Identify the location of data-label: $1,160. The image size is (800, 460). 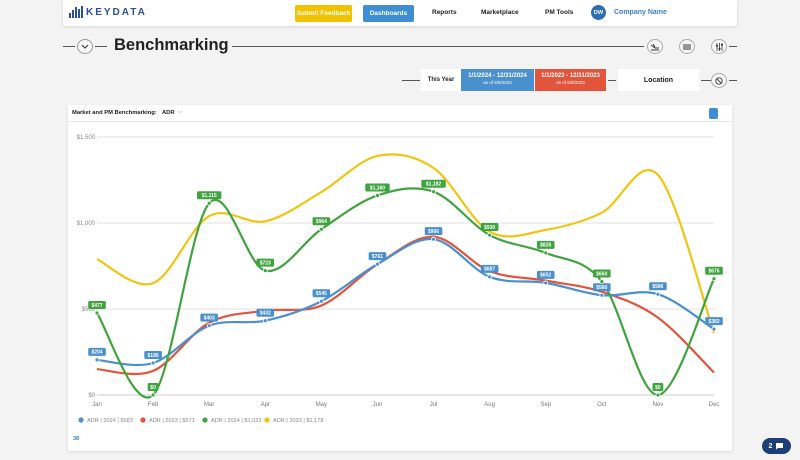
(378, 188).